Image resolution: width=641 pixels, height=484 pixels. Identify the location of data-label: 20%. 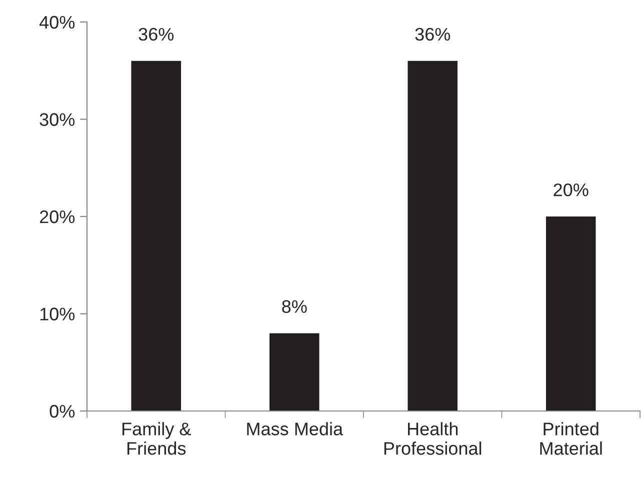
(571, 189).